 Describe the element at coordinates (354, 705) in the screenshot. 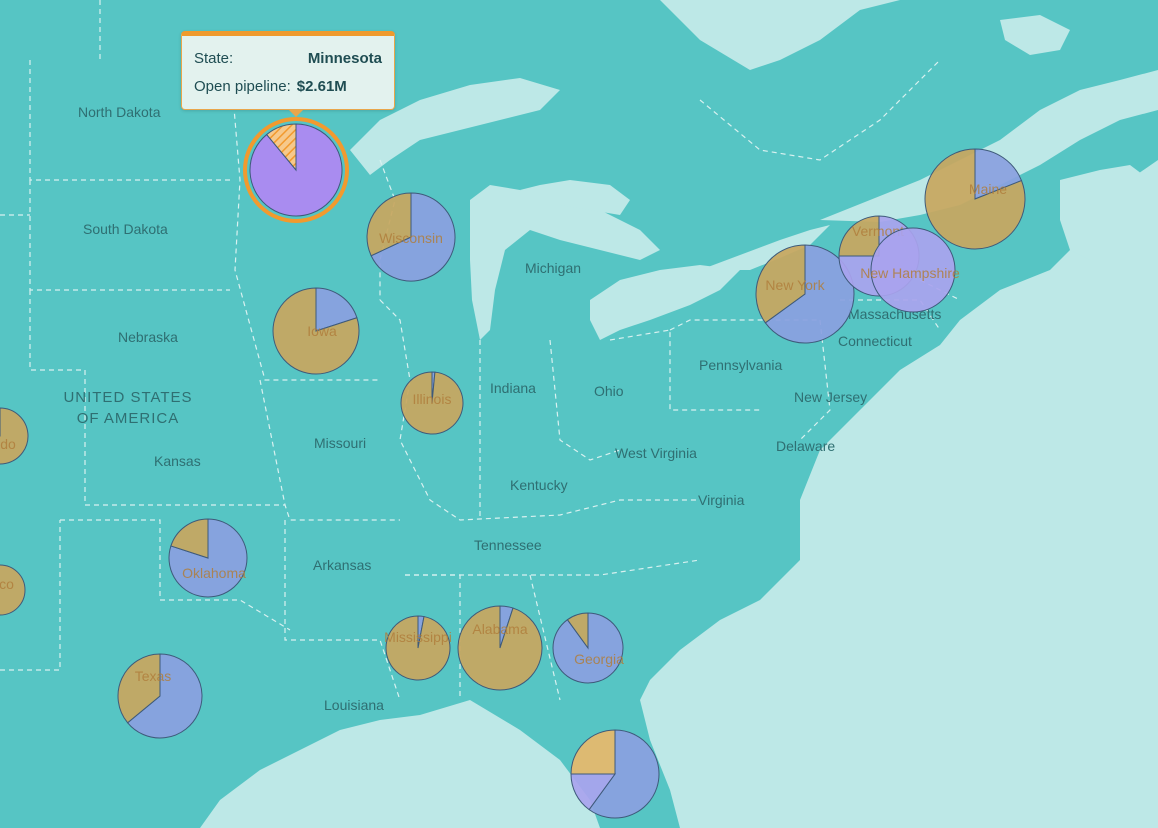

I see `state-label-louisiana: Louisiana` at that location.